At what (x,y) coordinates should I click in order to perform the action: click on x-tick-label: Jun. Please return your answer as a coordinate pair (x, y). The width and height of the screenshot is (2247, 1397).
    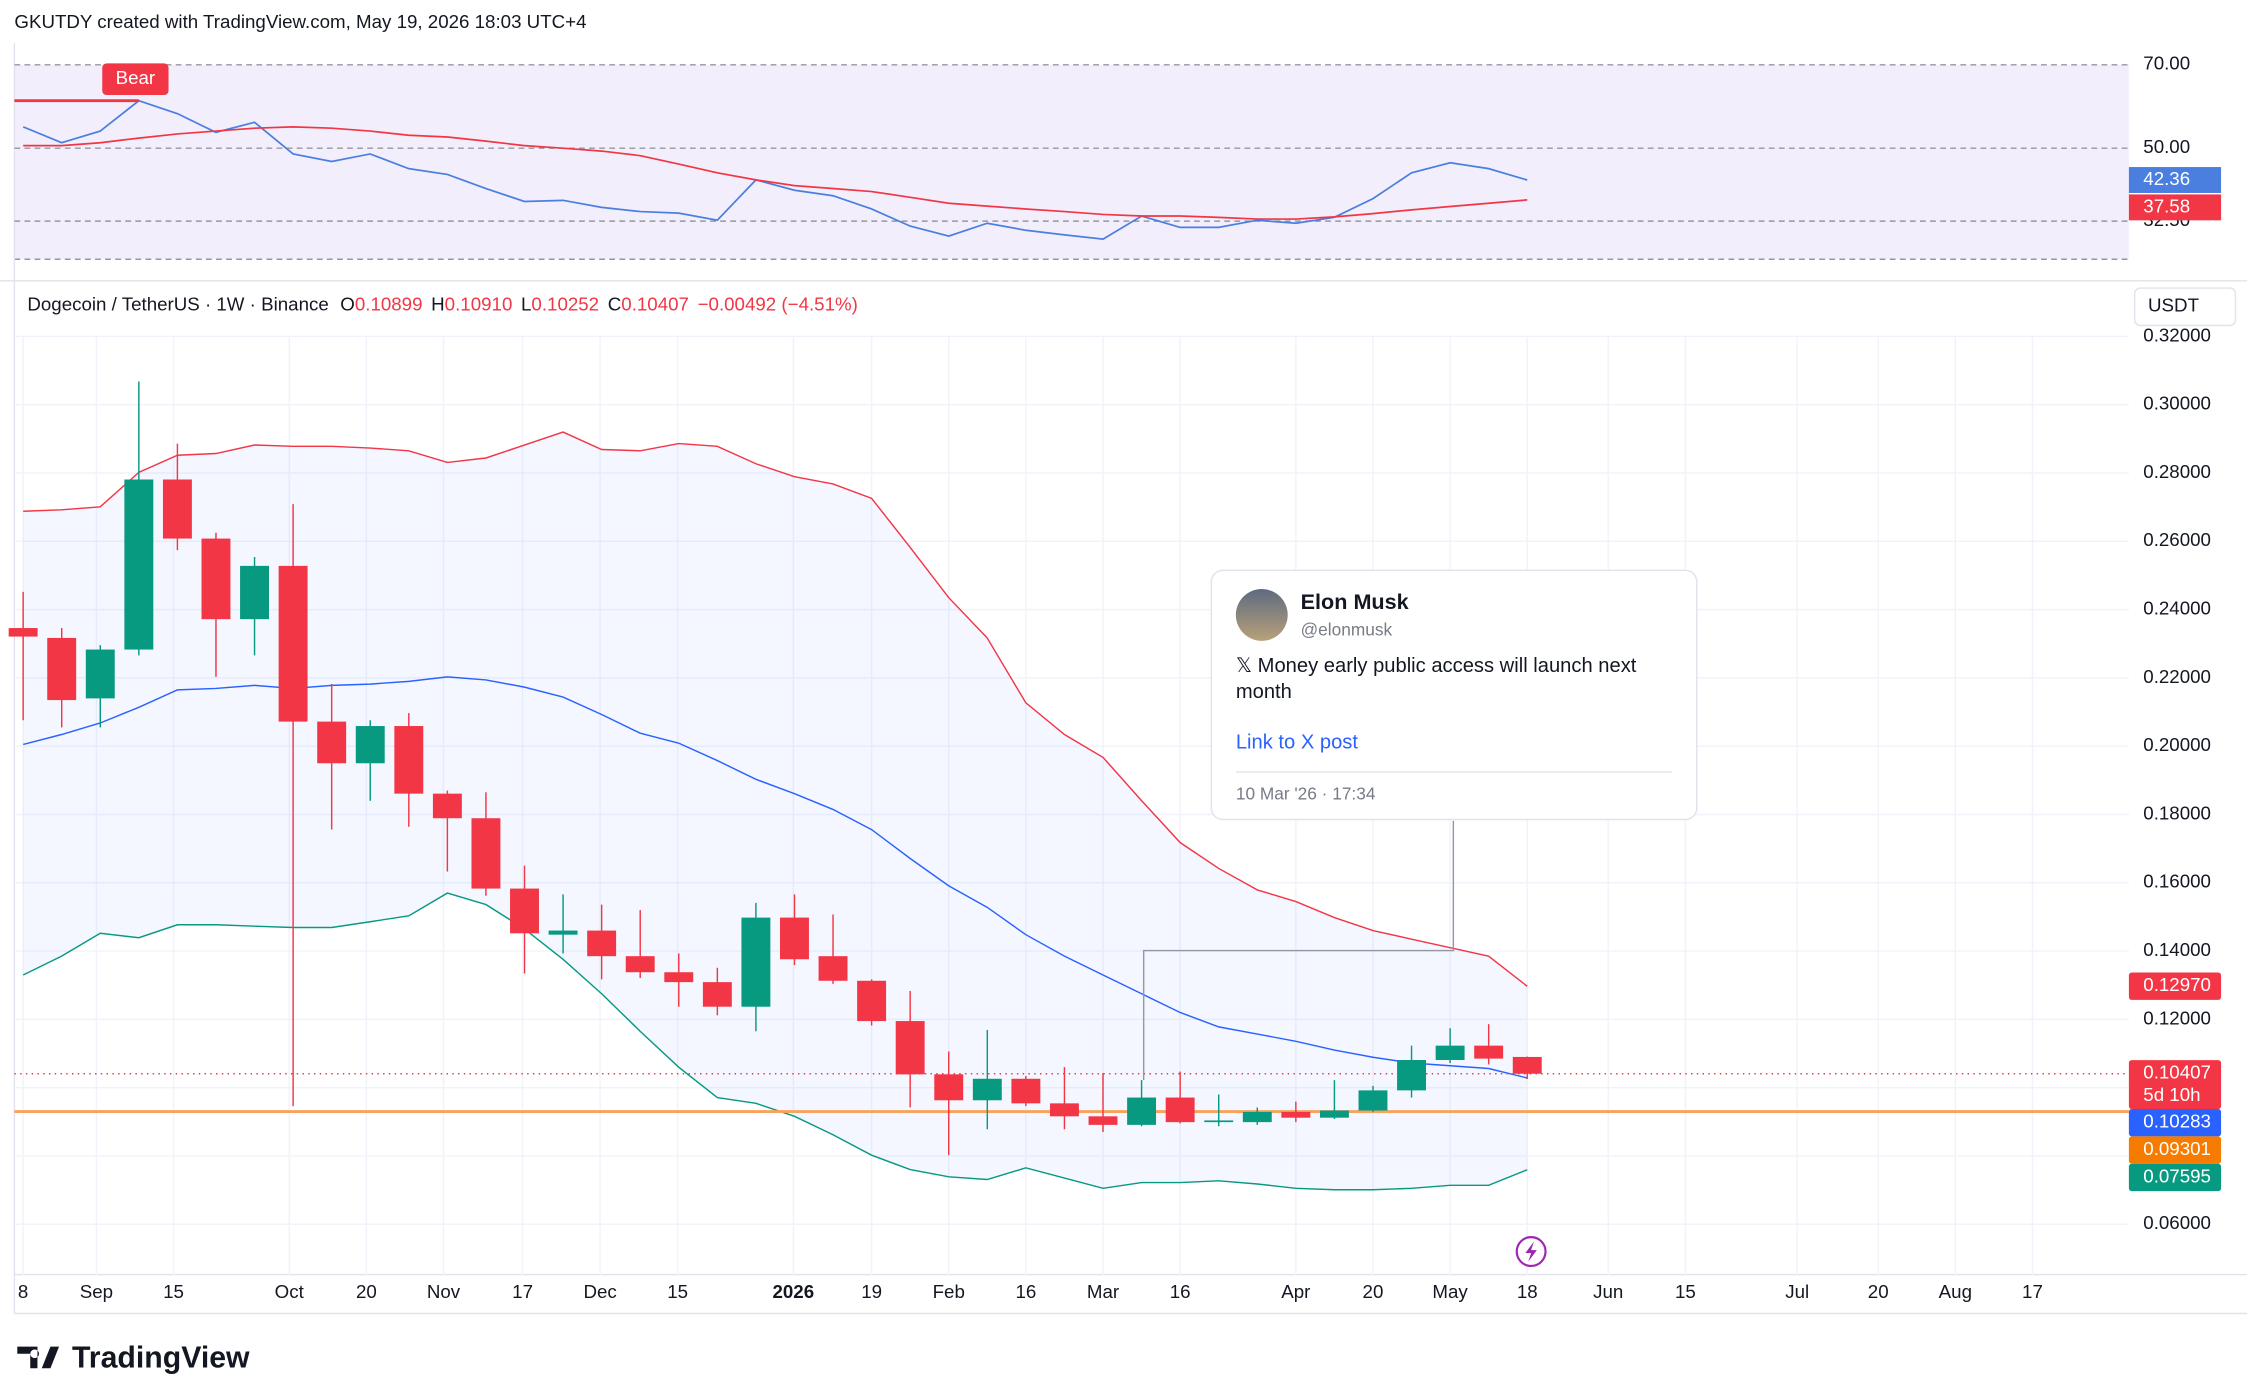
    Looking at the image, I should click on (1608, 1291).